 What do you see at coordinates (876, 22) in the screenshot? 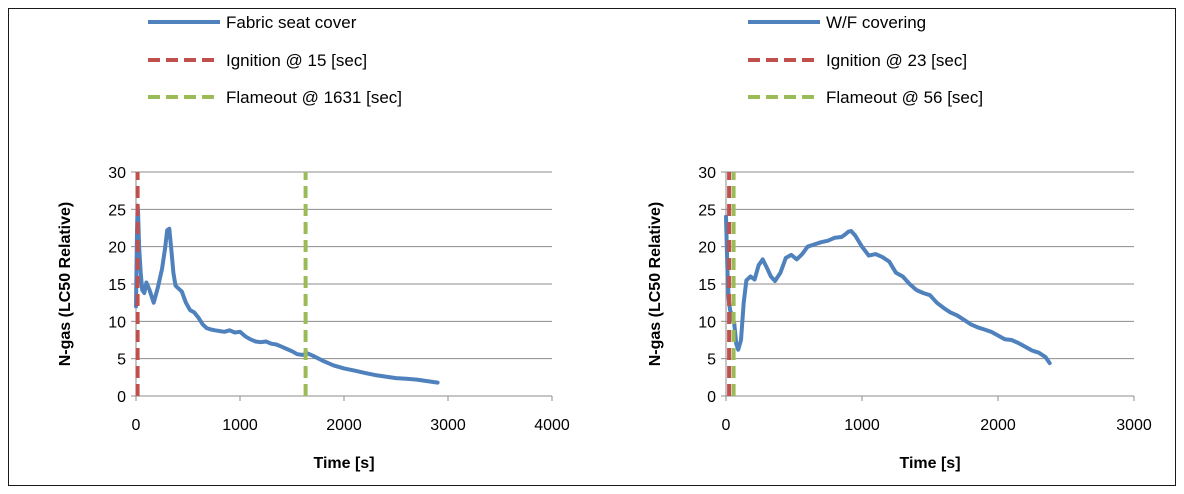
I see `legend-label: W/F covering` at bounding box center [876, 22].